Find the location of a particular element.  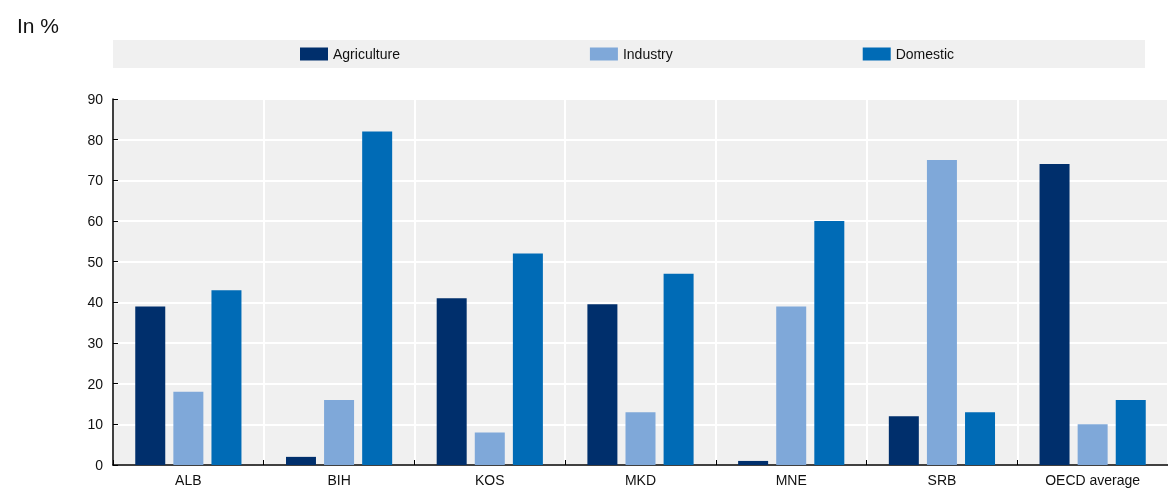

y-axis-title: In % is located at coordinates (38, 25).